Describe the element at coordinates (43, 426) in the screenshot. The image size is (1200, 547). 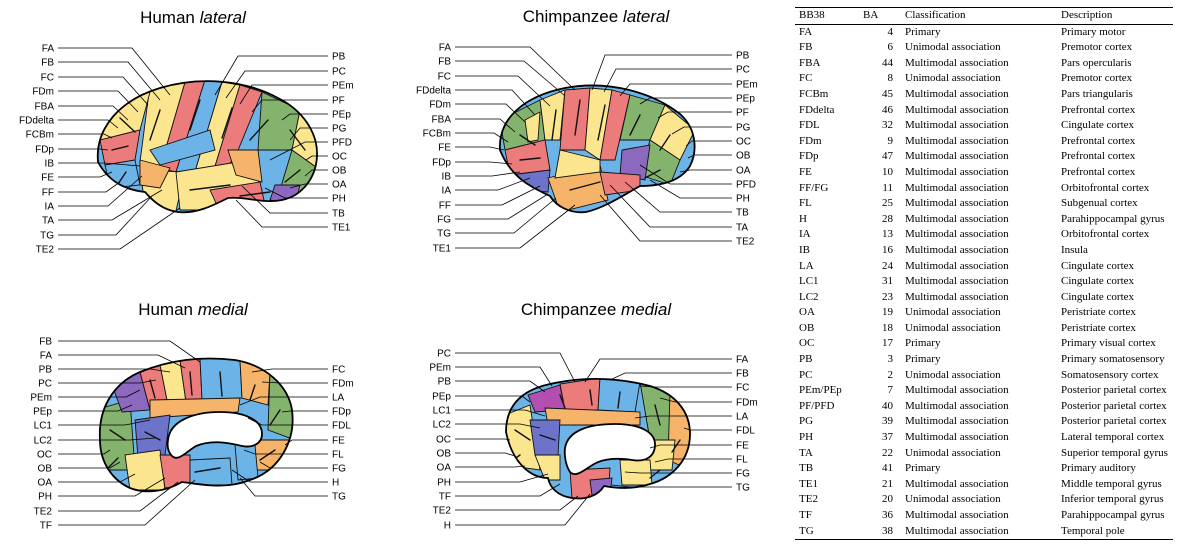
I see `label-LC1: LC1` at that location.